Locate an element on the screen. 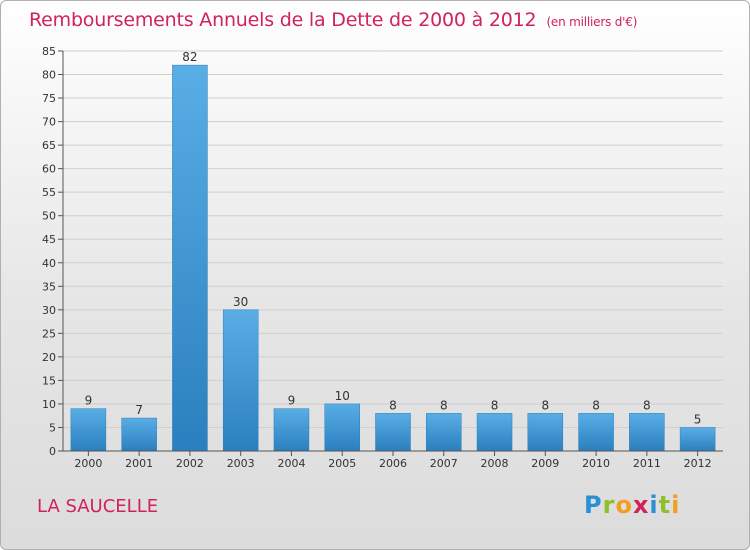 Image resolution: width=750 pixels, height=550 pixels. x-tick-label: 2004 is located at coordinates (291, 463).